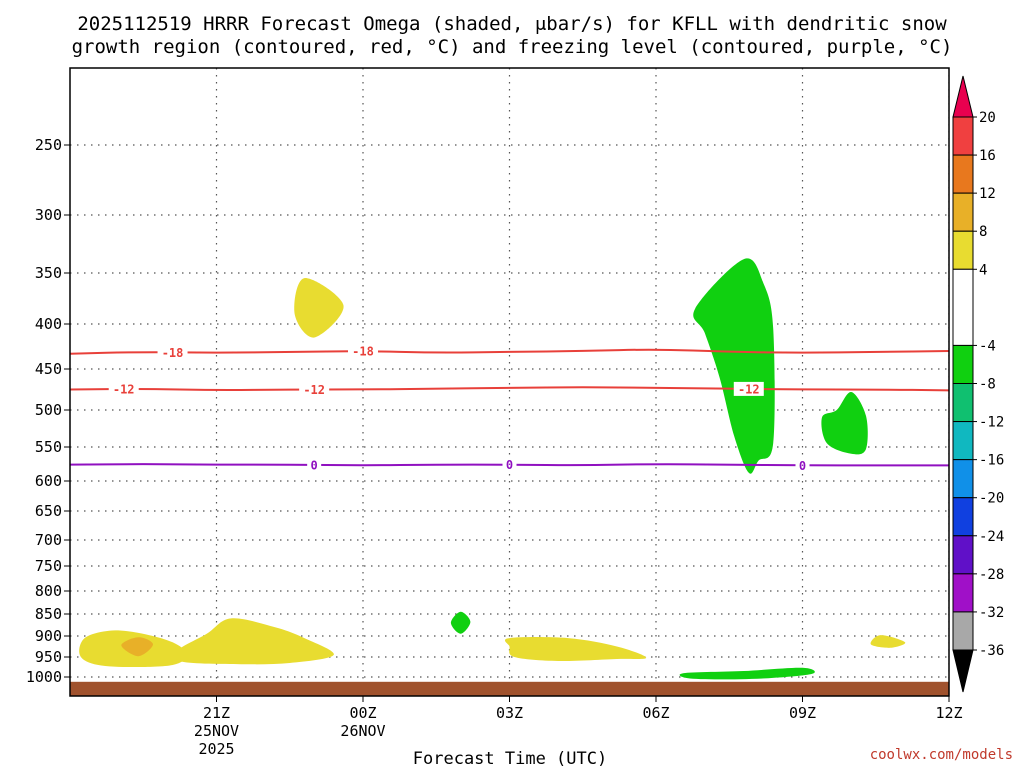  I want to click on y-tick-label: 750, so click(48, 566).